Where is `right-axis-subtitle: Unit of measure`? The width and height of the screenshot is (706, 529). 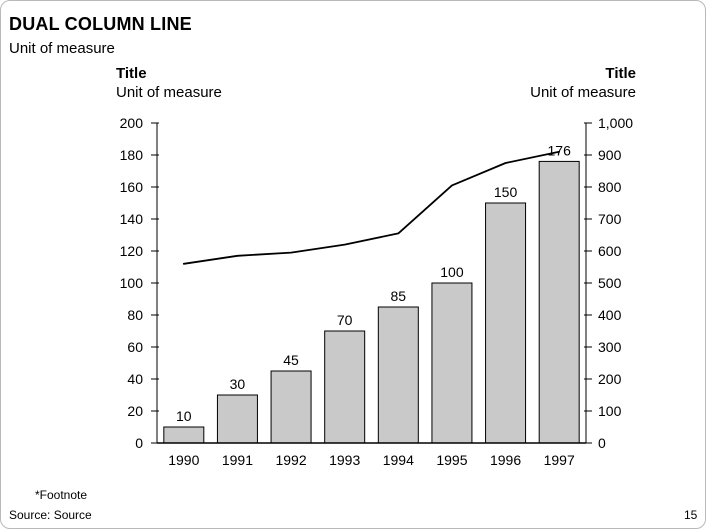
right-axis-subtitle: Unit of measure is located at coordinates (583, 92).